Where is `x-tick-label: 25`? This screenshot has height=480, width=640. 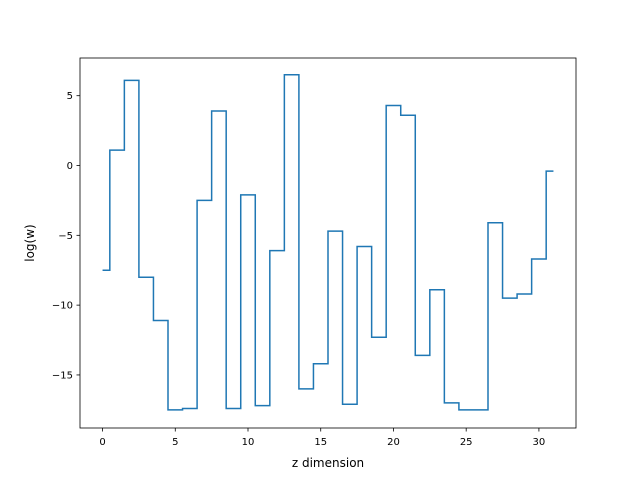 x-tick-label: 25 is located at coordinates (466, 442).